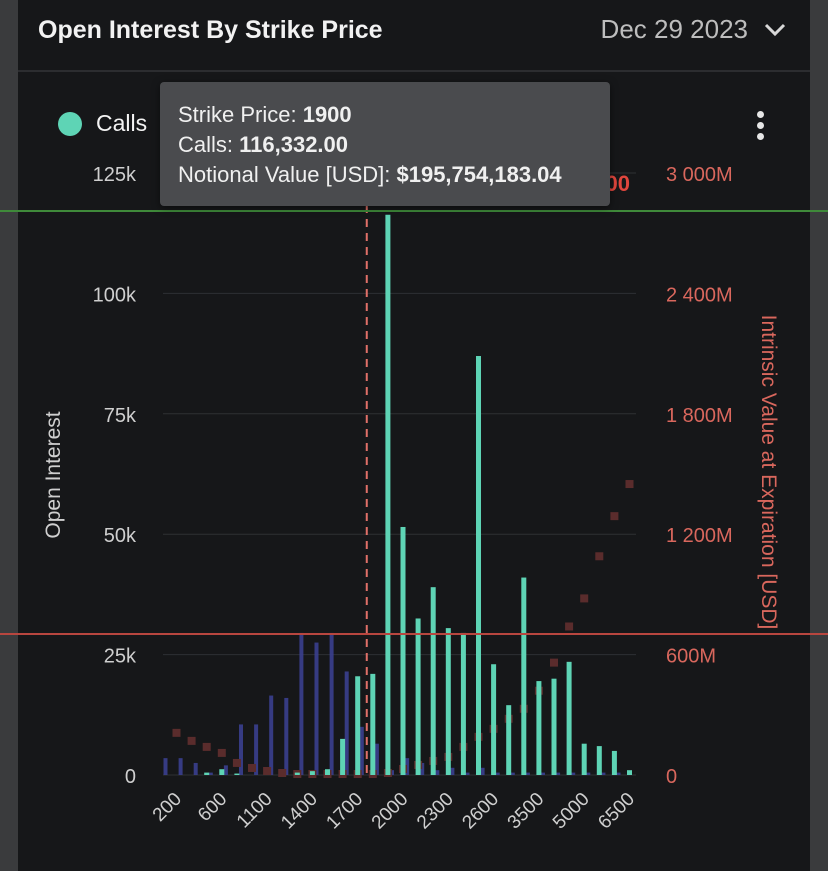 This screenshot has height=871, width=828. Describe the element at coordinates (699, 416) in the screenshot. I see `y2-tick-label: 1 800M` at that location.